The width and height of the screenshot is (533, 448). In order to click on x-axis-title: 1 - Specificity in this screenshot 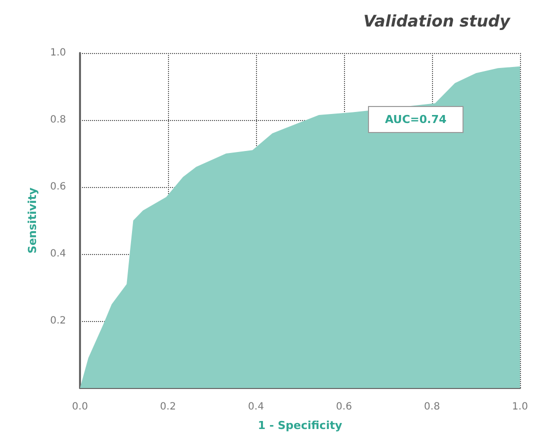, I will do `click(300, 425)`.